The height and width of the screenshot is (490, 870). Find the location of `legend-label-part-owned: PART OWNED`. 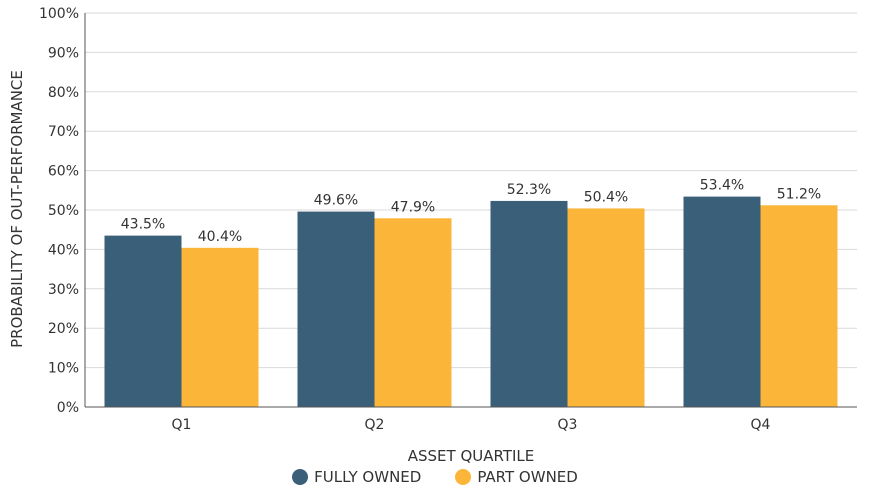

legend-label-part-owned: PART OWNED is located at coordinates (527, 477).